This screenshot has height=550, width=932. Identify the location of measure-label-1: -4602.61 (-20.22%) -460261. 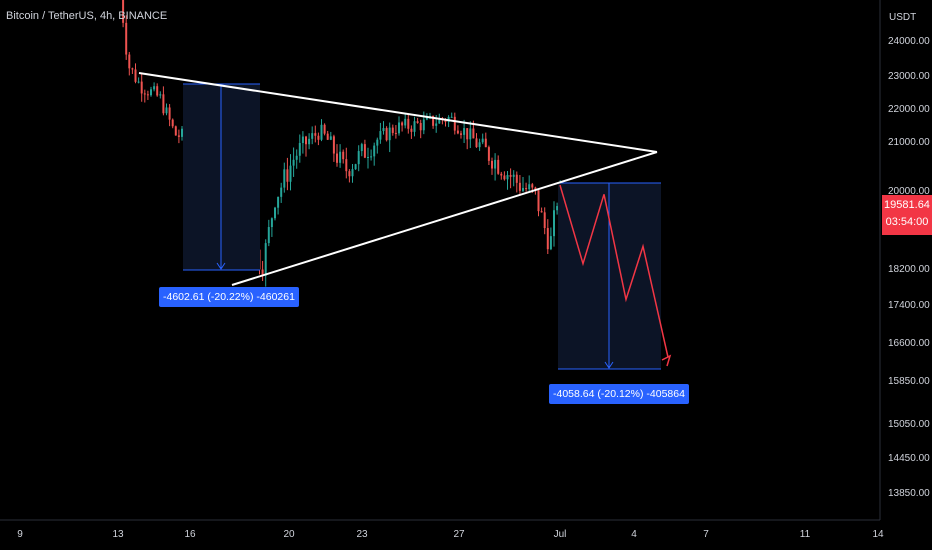
(229, 297).